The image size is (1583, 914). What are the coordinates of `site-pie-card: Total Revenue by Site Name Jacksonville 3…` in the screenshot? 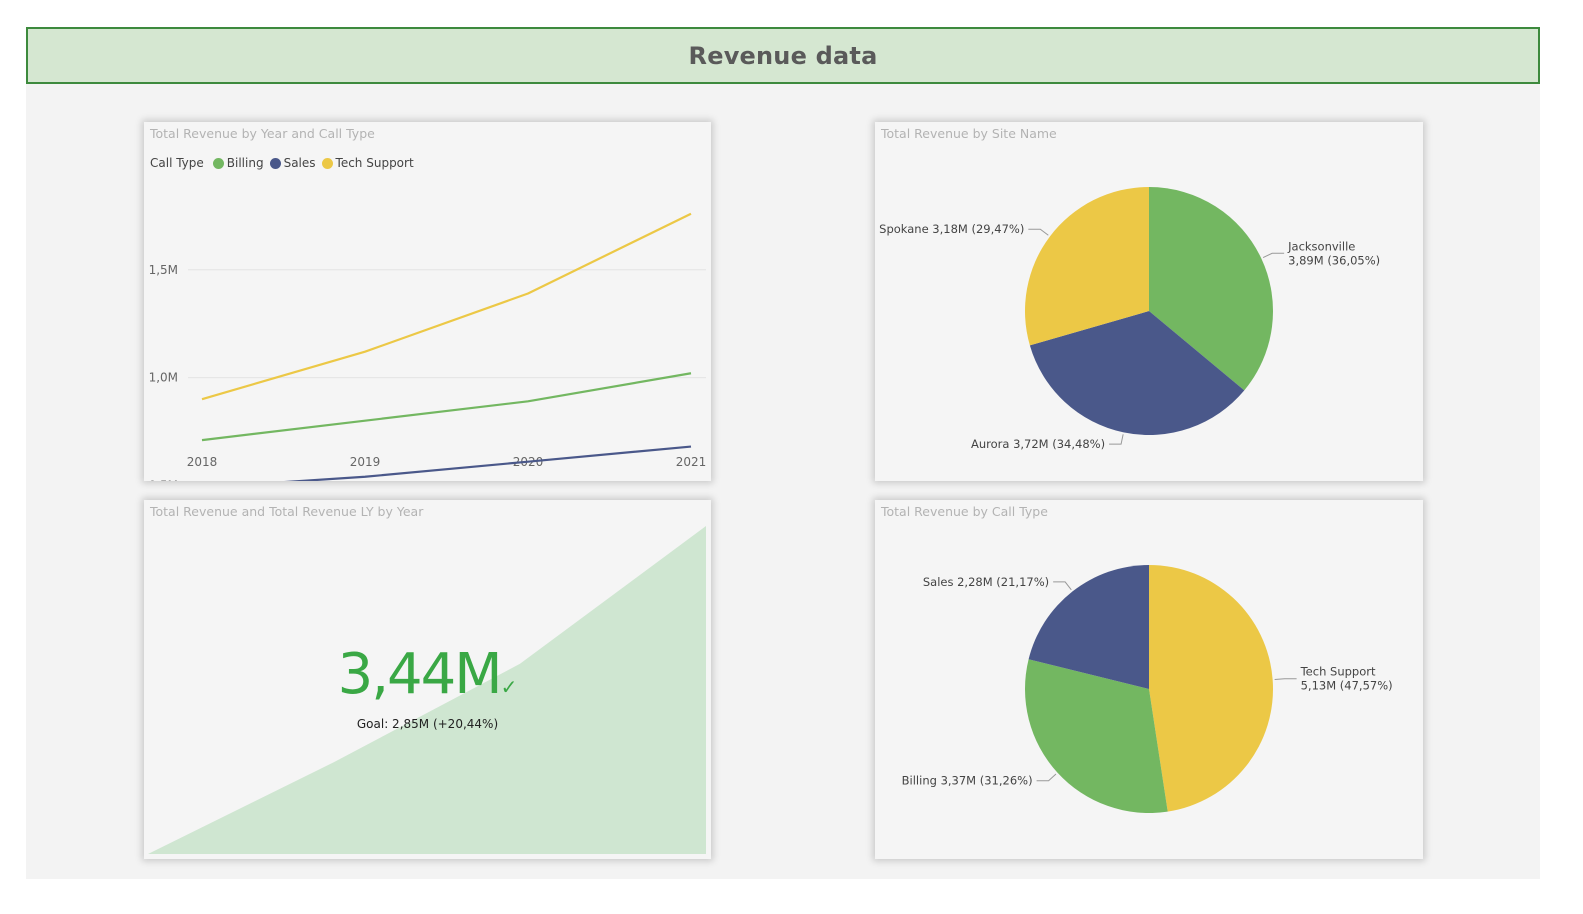 It's located at (1149, 301).